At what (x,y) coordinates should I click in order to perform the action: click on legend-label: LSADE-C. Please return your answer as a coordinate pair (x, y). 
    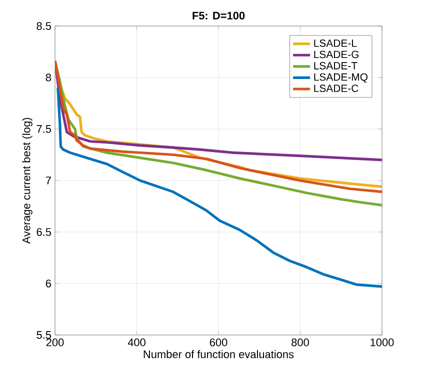
    Looking at the image, I should click on (336, 88).